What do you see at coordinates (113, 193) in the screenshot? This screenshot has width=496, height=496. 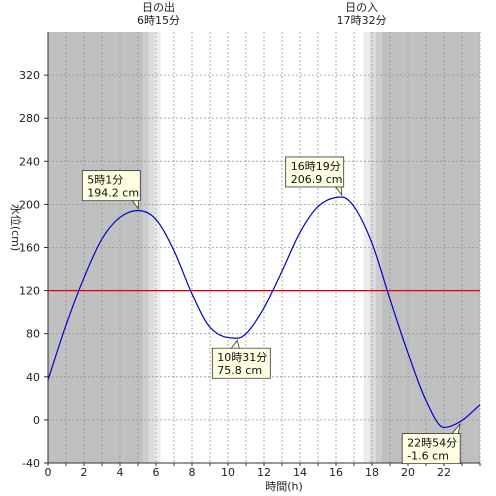 I see `callout-value: 194.2 cm` at bounding box center [113, 193].